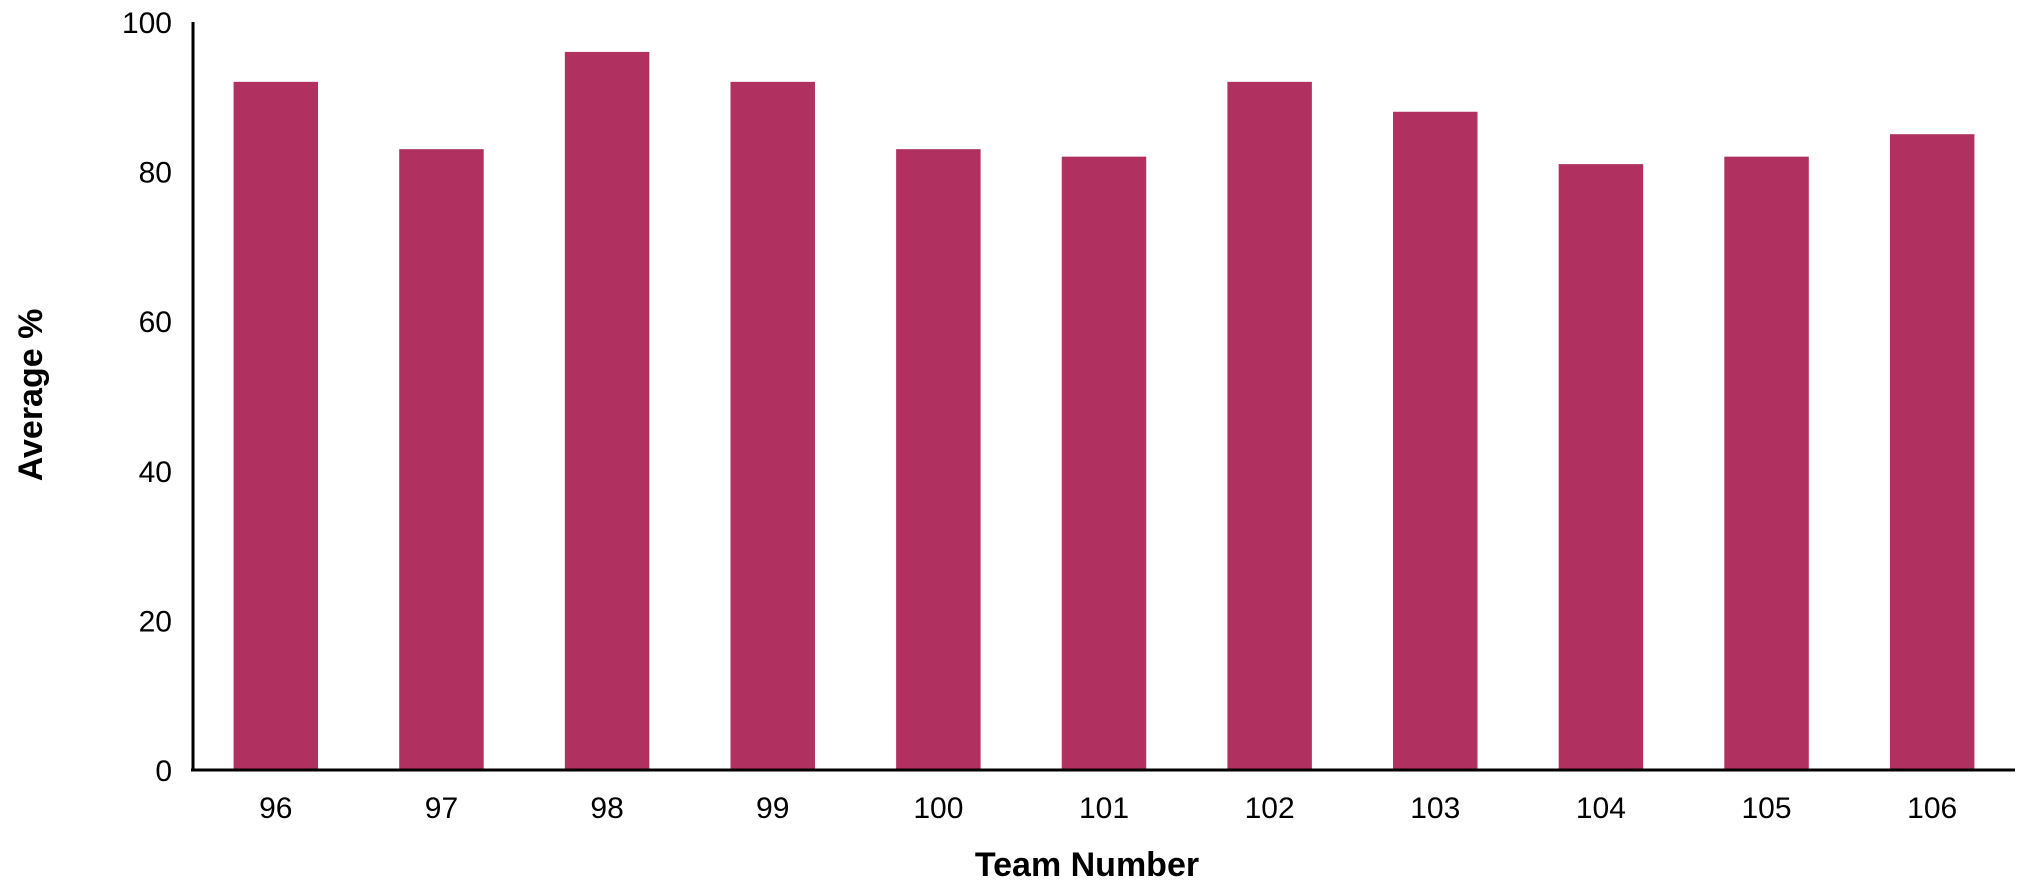 The image size is (2021, 881). What do you see at coordinates (606, 808) in the screenshot?
I see `x-tick-label-98: 98` at bounding box center [606, 808].